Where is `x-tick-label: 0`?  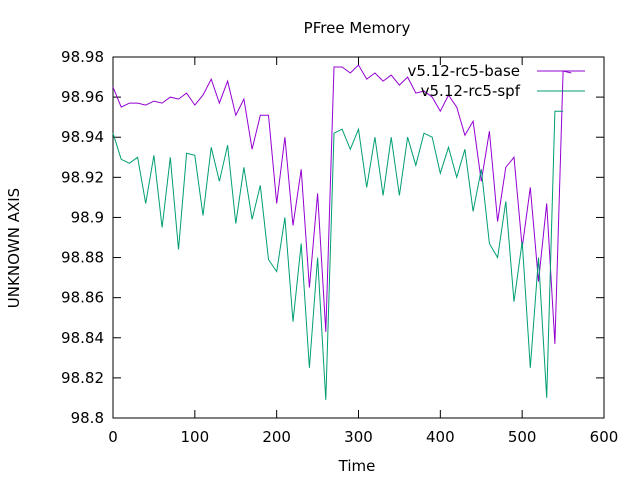 x-tick-label: 0 is located at coordinates (113, 437).